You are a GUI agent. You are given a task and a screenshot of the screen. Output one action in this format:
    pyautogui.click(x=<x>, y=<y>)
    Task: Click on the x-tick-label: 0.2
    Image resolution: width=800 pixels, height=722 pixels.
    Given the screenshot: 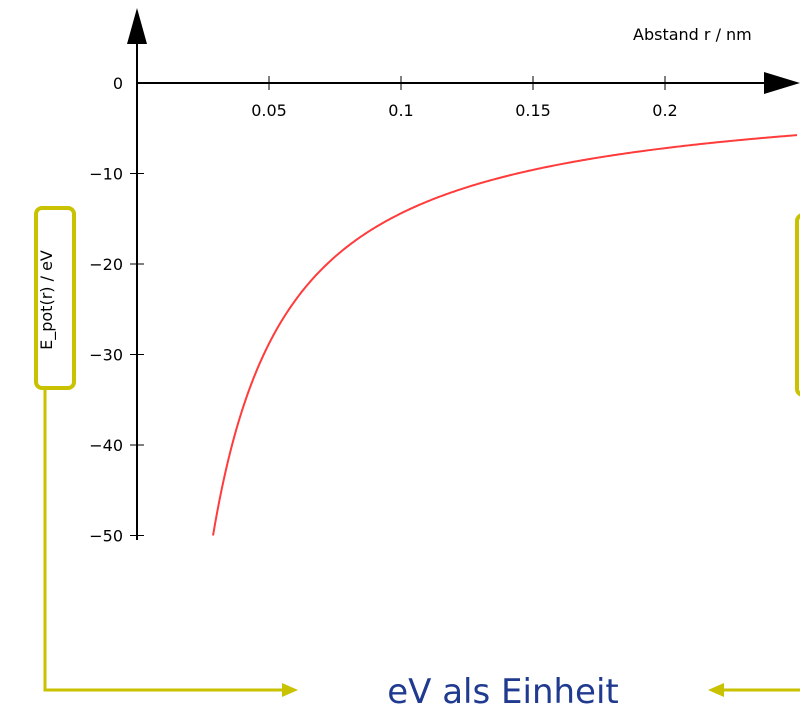 What is the action you would take?
    pyautogui.click(x=664, y=110)
    